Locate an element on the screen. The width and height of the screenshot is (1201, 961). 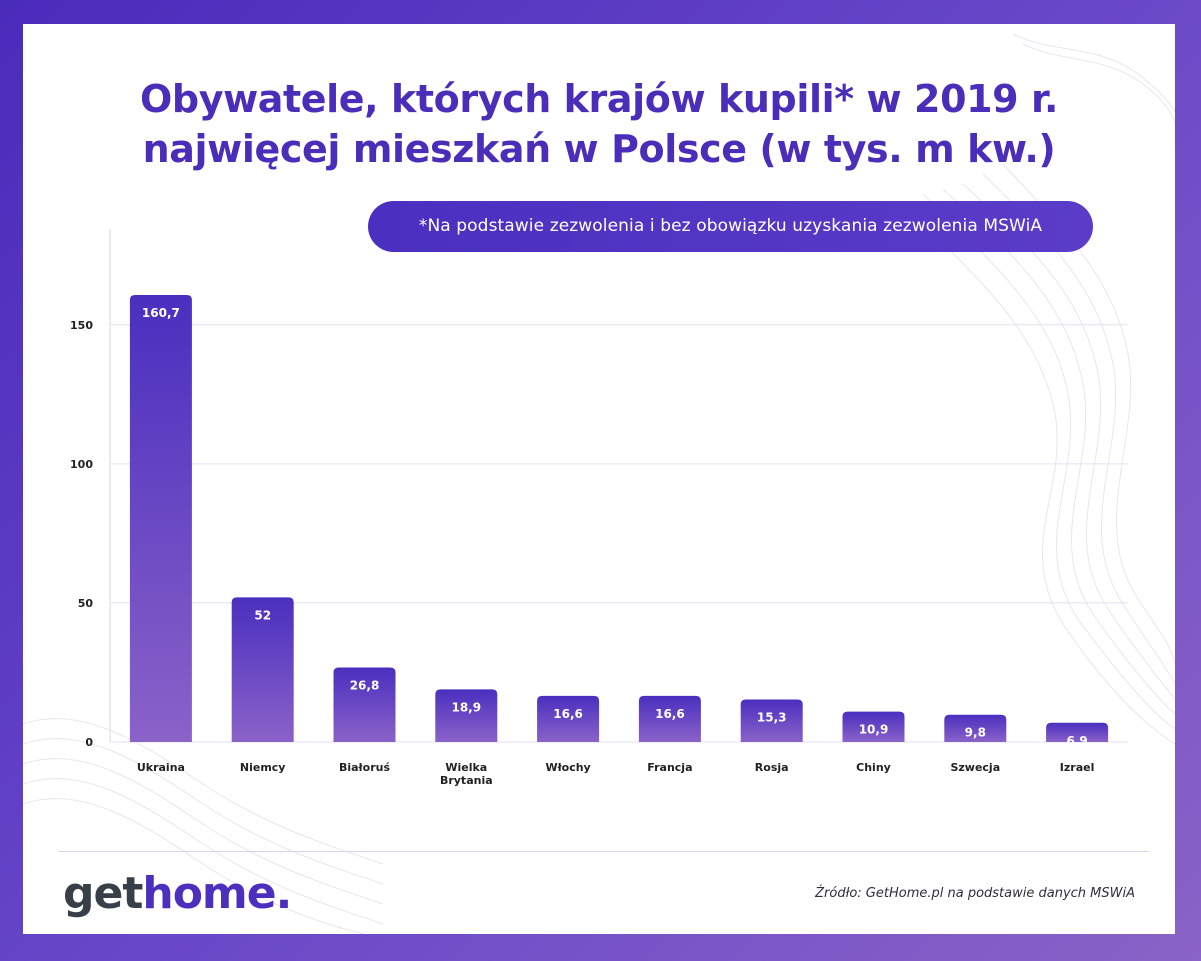
x-category-label: Rosja is located at coordinates (772, 767).